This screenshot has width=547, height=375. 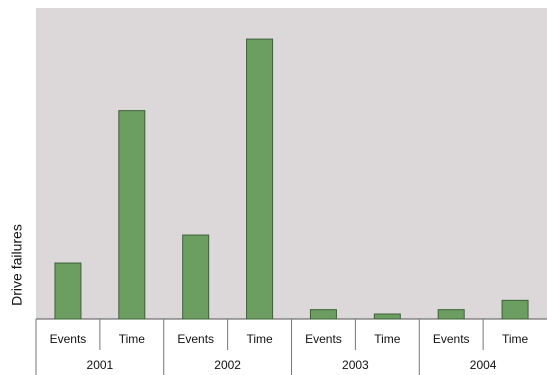 I want to click on y-axis-label: Drive failures, so click(x=17, y=265).